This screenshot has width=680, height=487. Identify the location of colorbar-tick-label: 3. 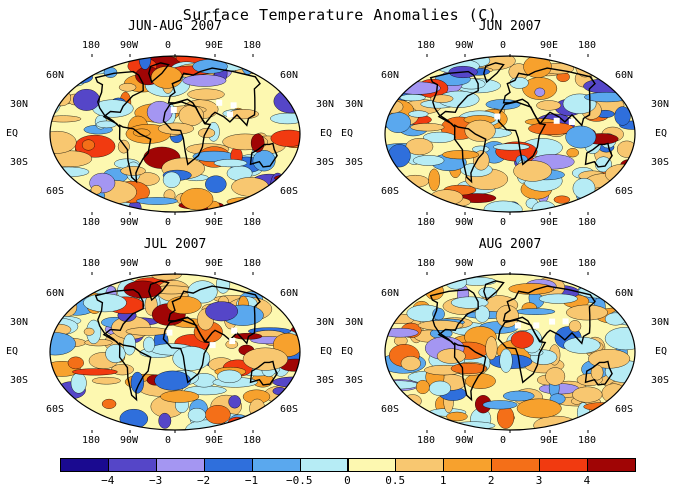
(539, 480).